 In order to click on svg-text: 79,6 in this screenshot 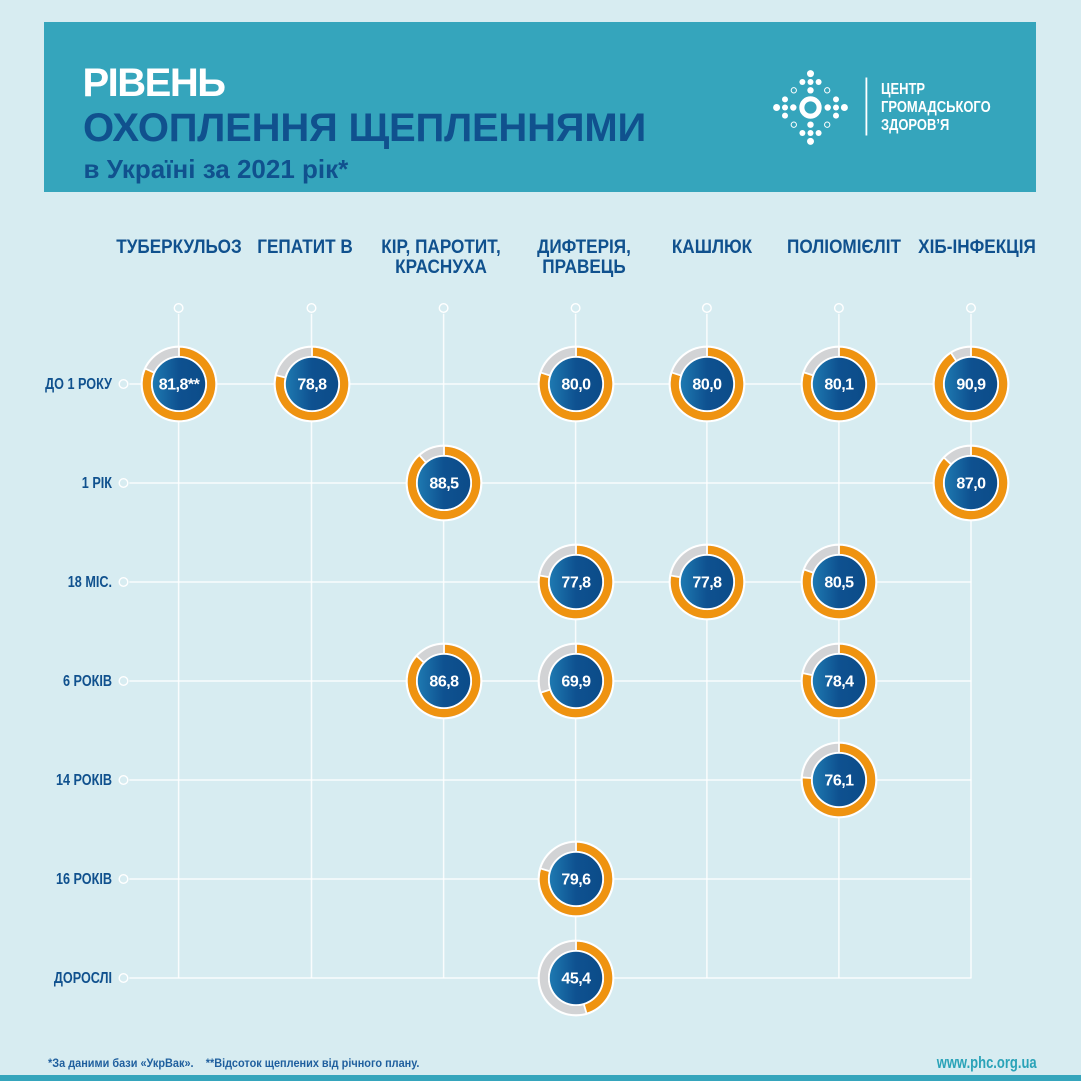, I will do `click(576, 880)`.